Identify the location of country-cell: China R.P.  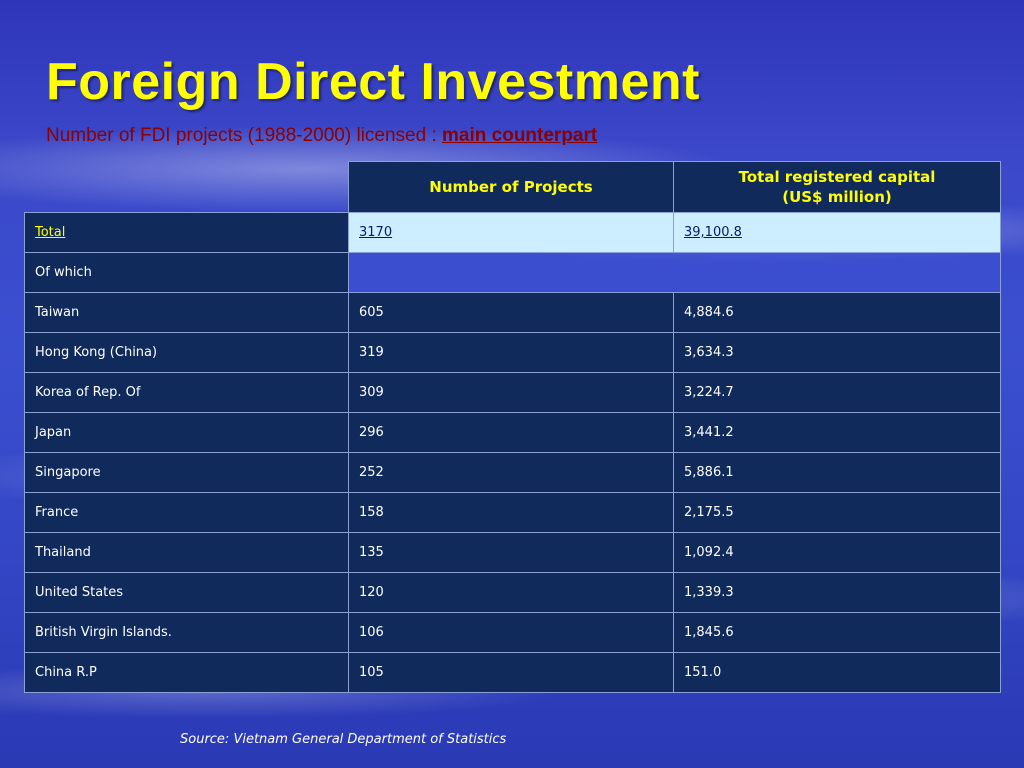
(186, 672).